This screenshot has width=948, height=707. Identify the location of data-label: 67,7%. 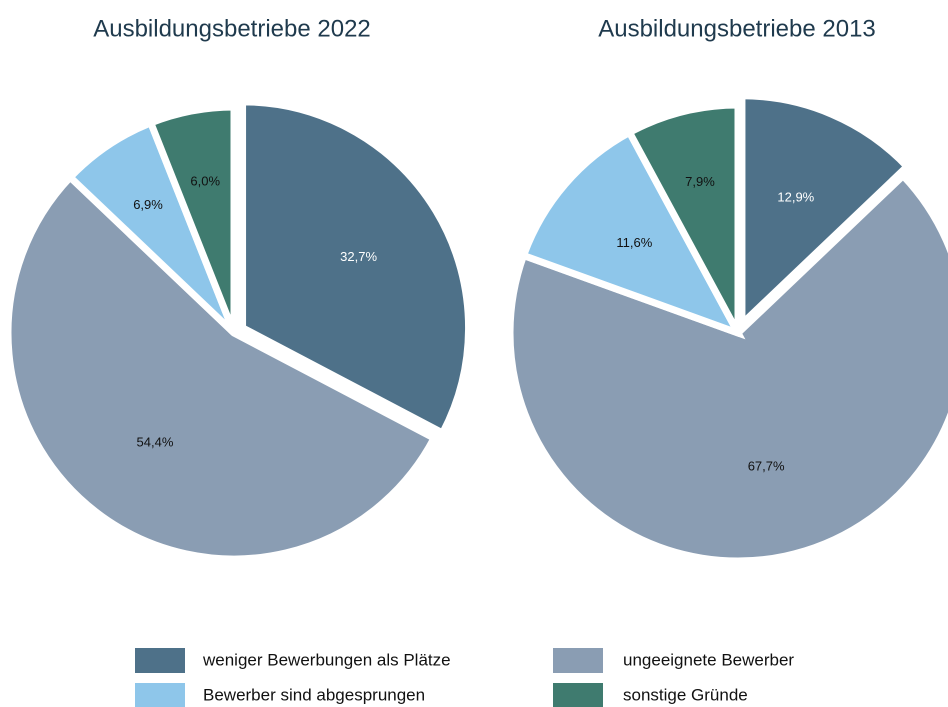
(766, 465).